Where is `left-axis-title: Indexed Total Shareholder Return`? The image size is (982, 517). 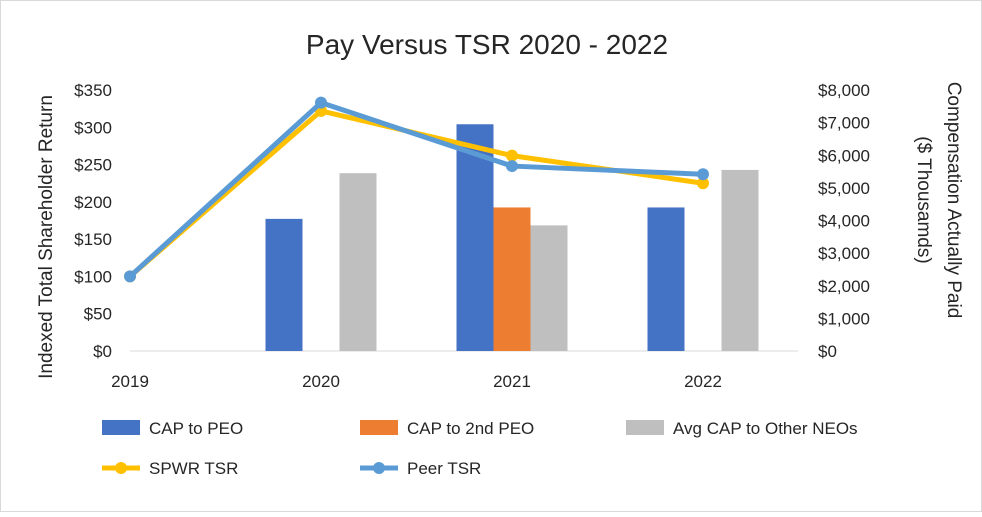
left-axis-title: Indexed Total Shareholder Return is located at coordinates (46, 237).